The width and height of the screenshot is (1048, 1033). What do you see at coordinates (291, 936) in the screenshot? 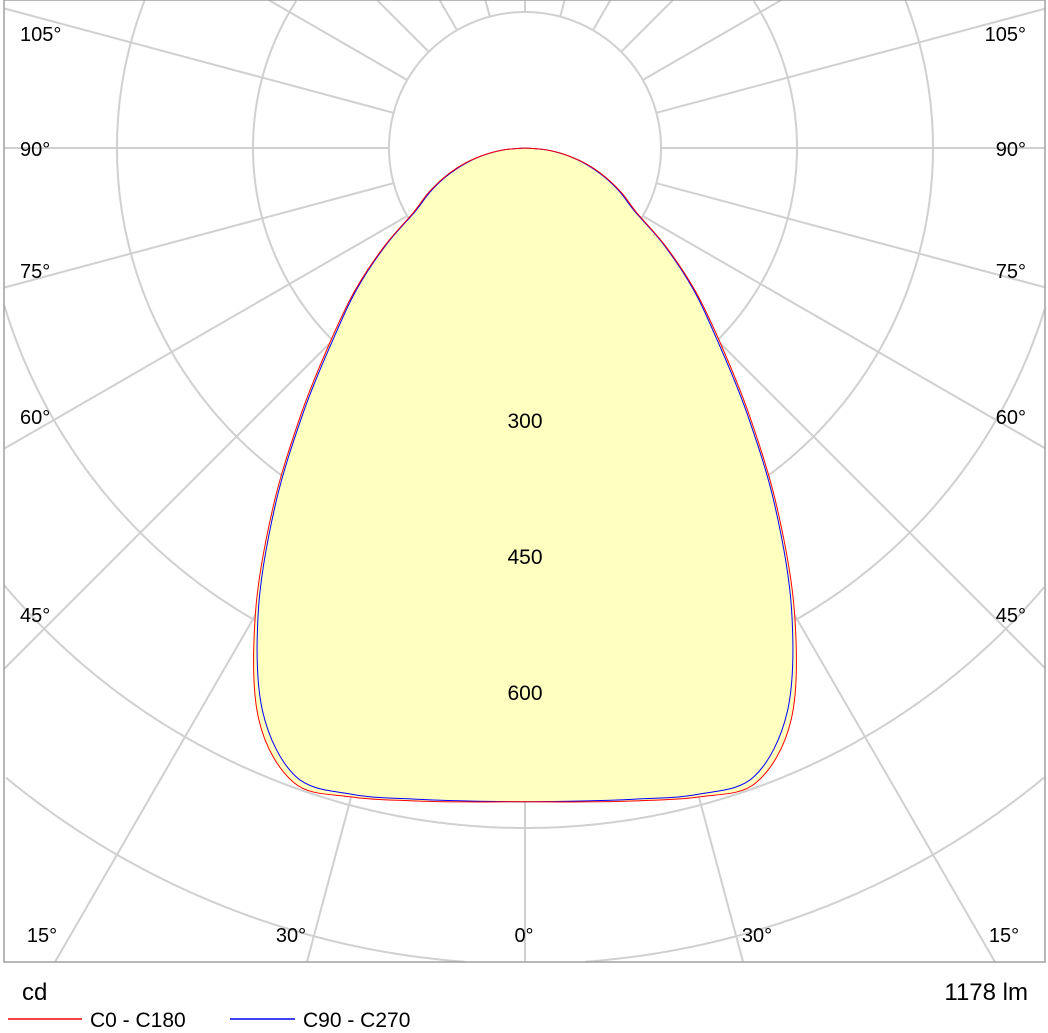
I see `angle-label-left-30: 30°` at bounding box center [291, 936].